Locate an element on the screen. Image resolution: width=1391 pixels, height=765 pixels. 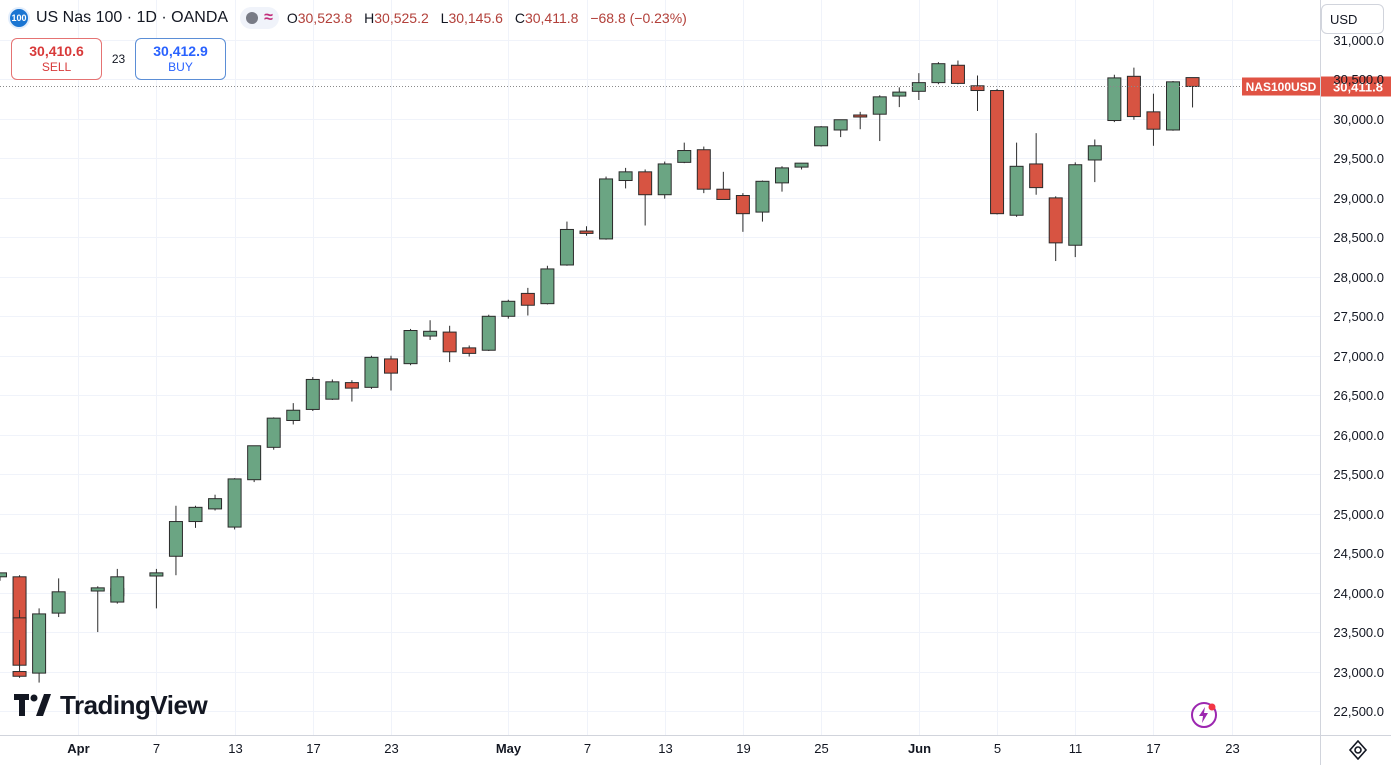
chart-title: US Nas 100 · 1D · OANDA is located at coordinates (132, 17).